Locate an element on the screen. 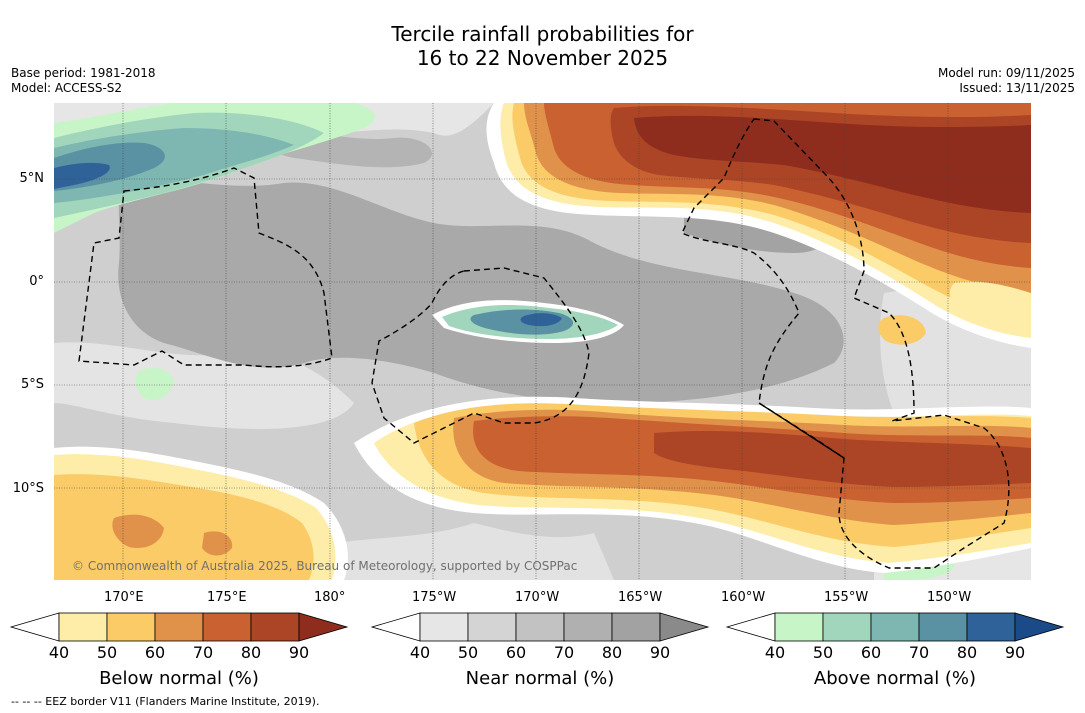  cb2-tick-50: 50 is located at coordinates (468, 652).